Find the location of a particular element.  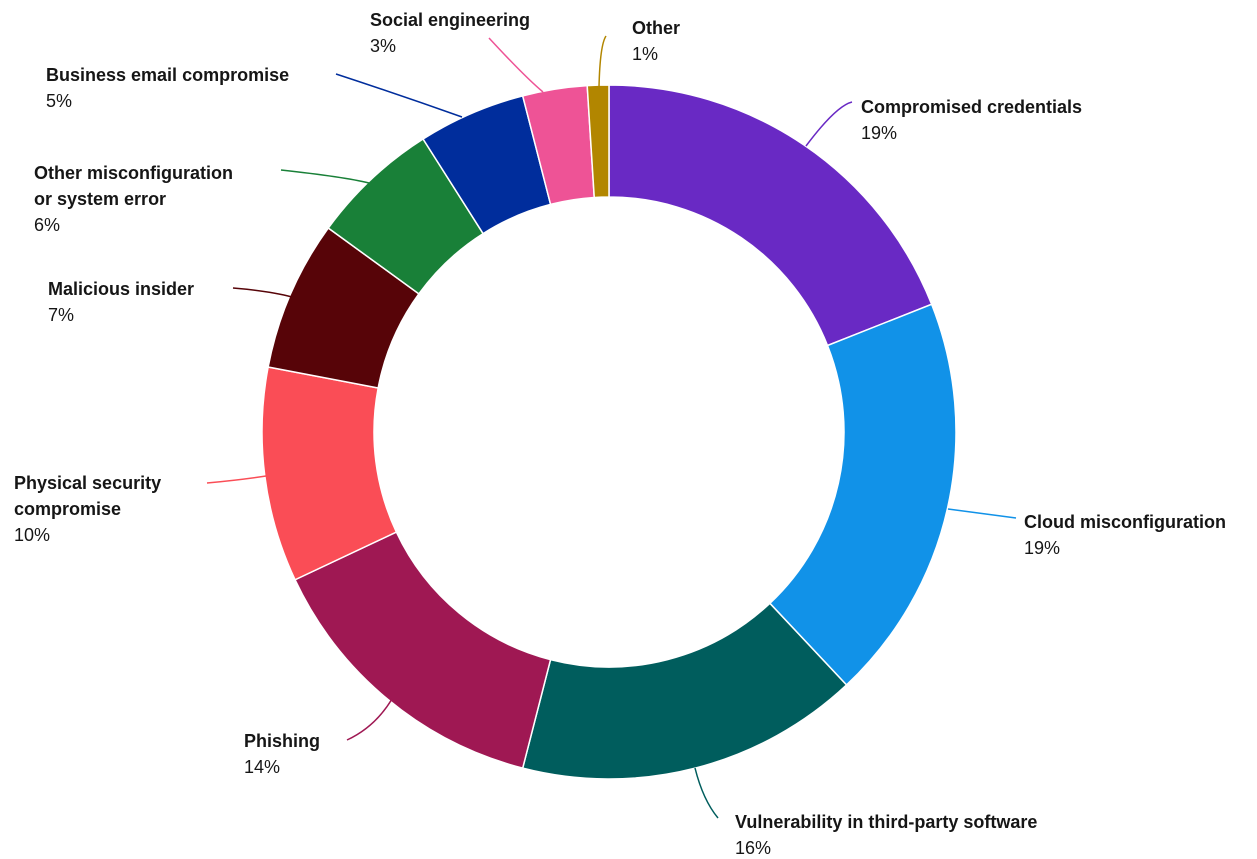

label-malicious-insider: Malicious insider 7% is located at coordinates (121, 302).